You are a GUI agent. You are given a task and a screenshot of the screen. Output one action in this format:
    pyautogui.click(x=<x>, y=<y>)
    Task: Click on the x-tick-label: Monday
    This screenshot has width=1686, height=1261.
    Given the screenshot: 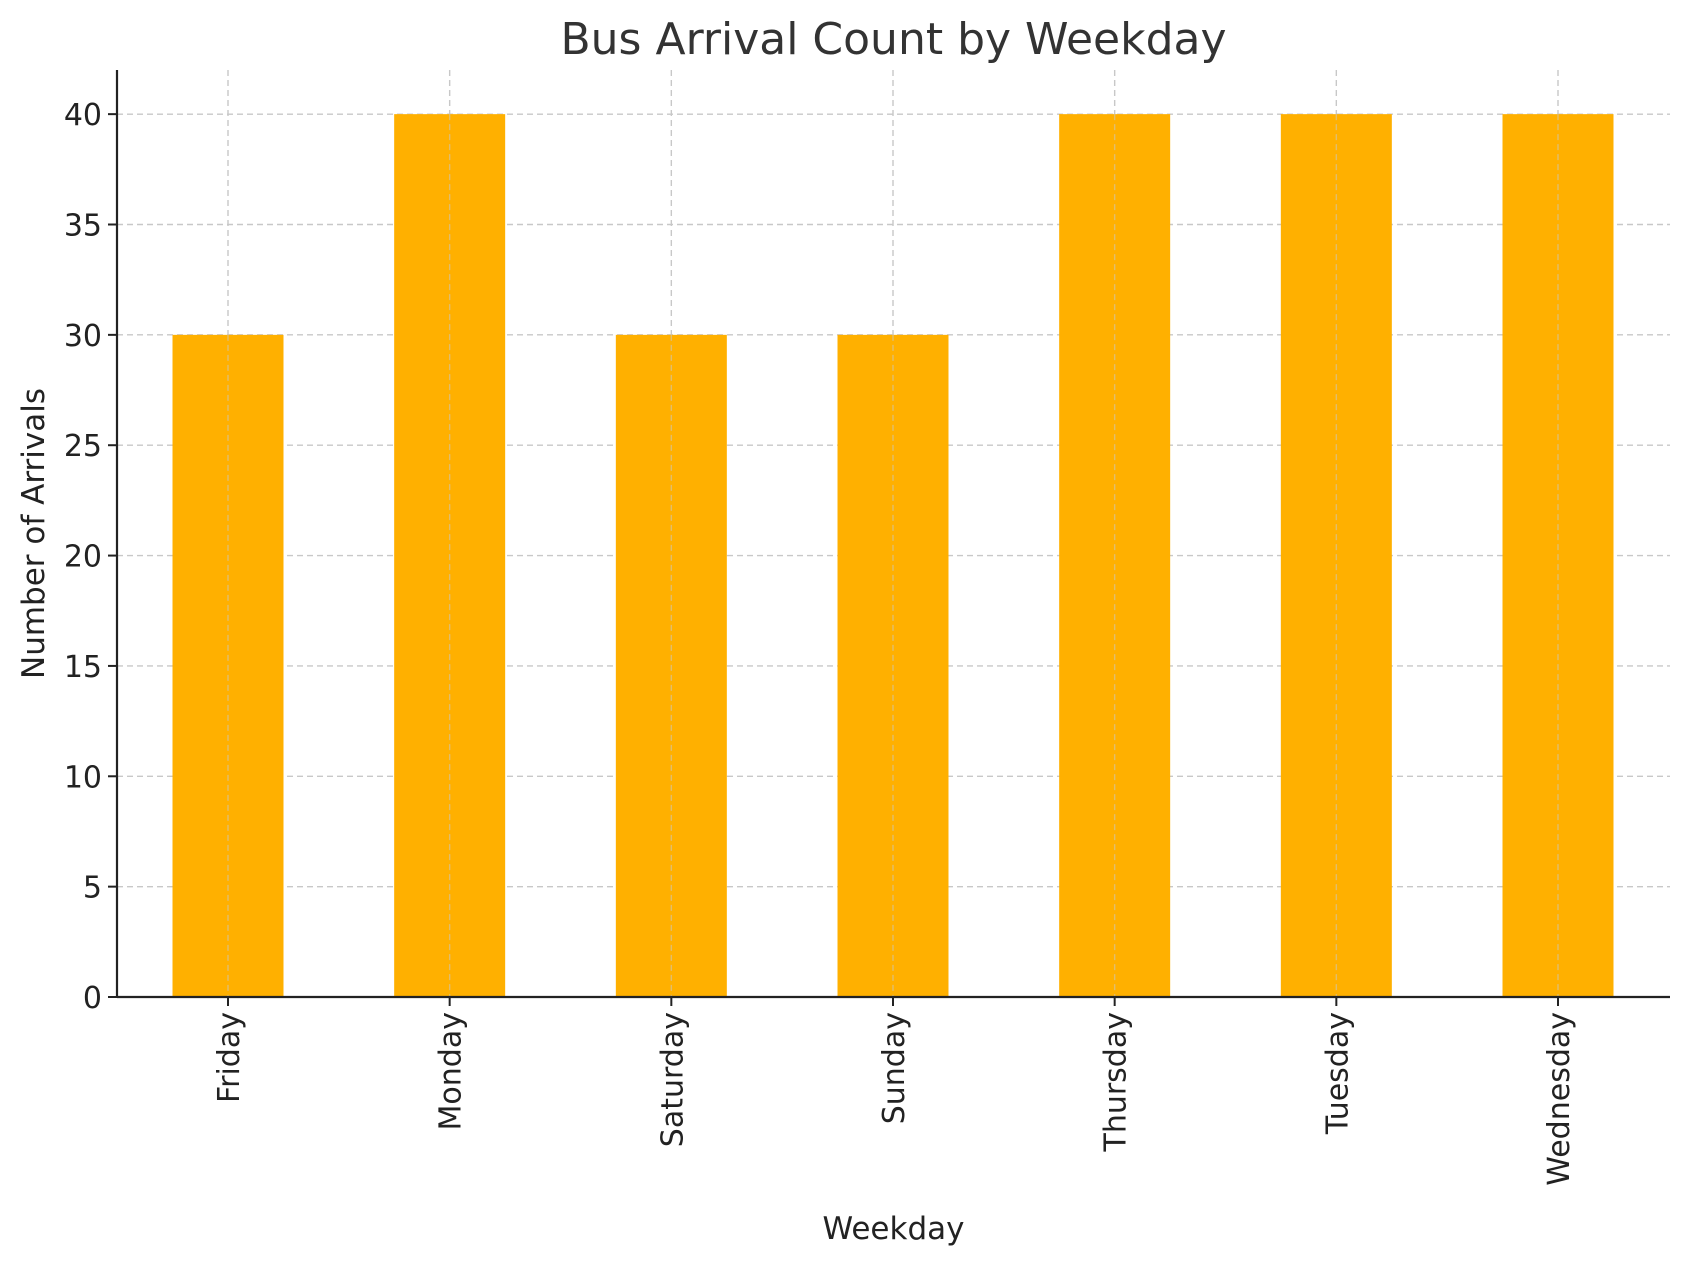 What is the action you would take?
    pyautogui.click(x=451, y=1071)
    